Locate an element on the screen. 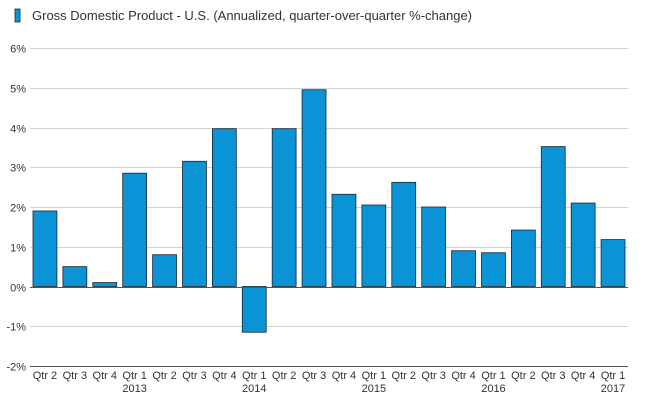 This screenshot has height=400, width=650. y-tick-label: 0% is located at coordinates (18, 289).